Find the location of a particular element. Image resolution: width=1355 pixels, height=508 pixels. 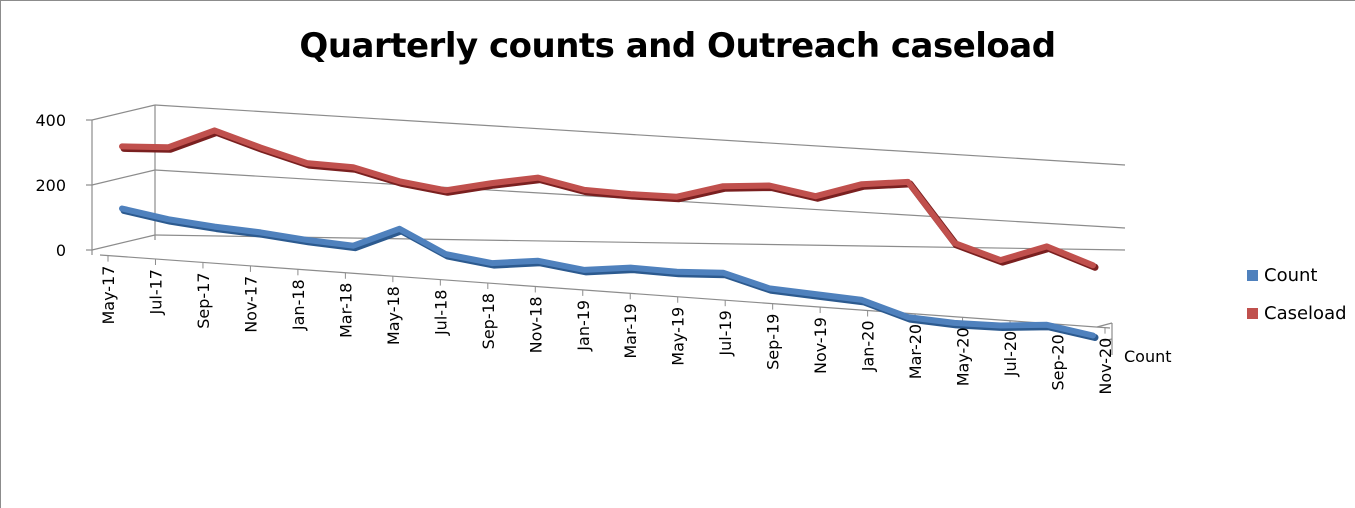

x-tick-label: Nov-19 is located at coordinates (820, 345).